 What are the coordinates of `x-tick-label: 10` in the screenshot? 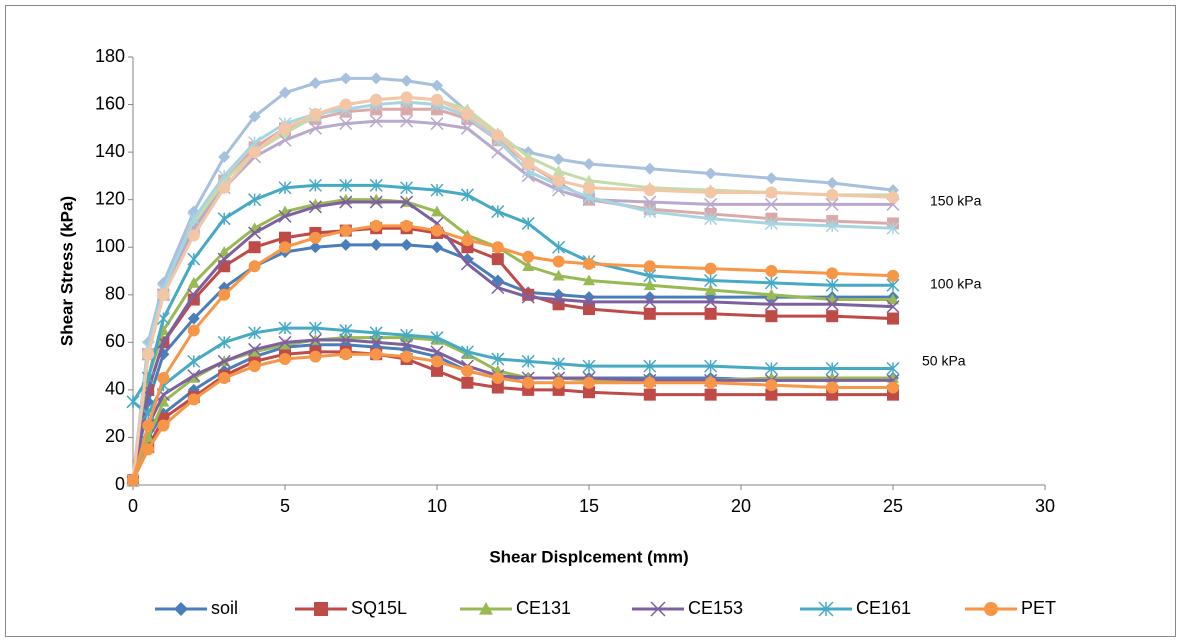 It's located at (437, 506).